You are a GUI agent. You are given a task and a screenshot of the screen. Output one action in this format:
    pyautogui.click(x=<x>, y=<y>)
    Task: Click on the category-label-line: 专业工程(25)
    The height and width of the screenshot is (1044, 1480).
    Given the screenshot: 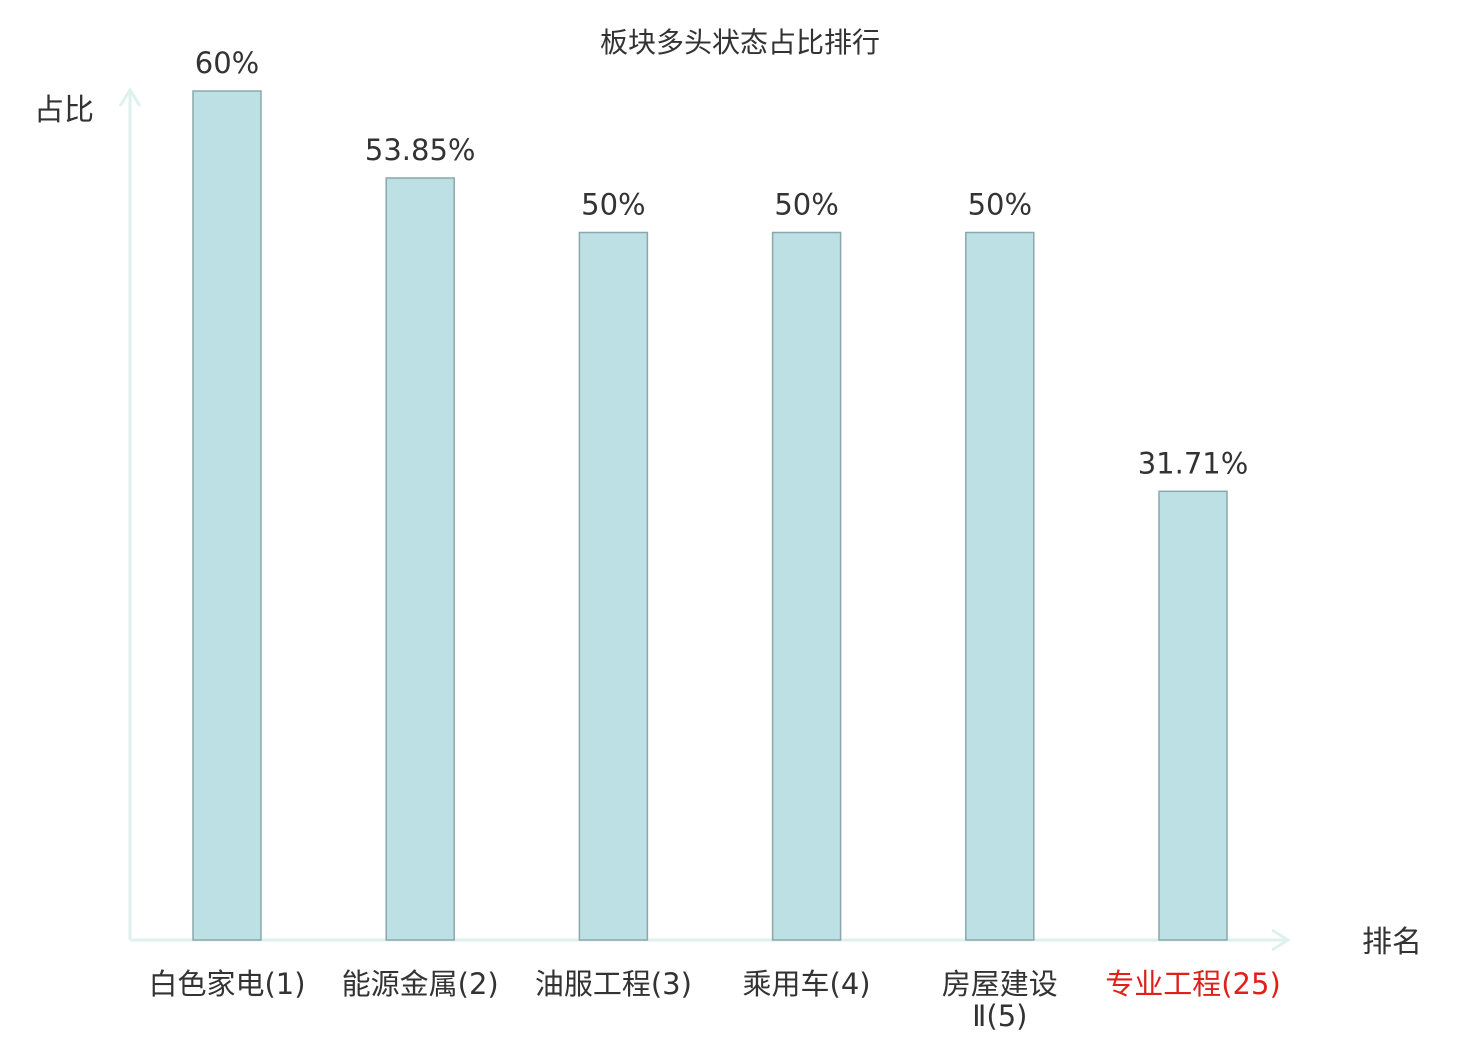 What is the action you would take?
    pyautogui.click(x=1193, y=984)
    